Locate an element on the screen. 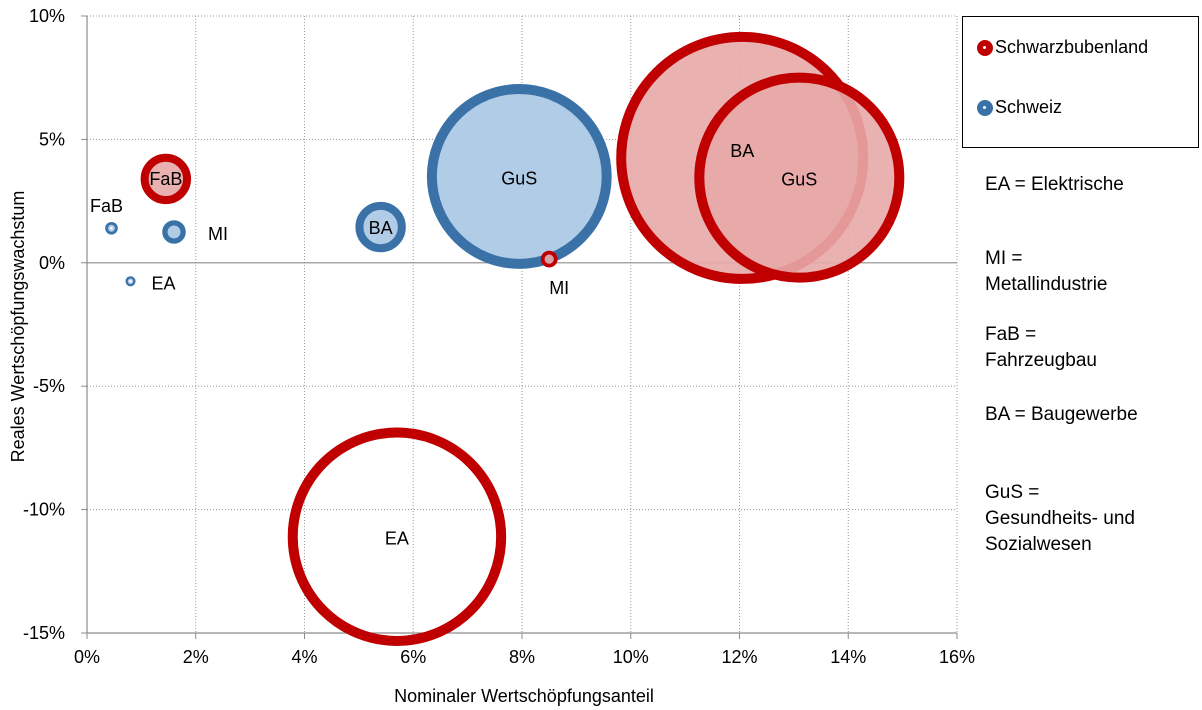  legend-item-schwarzbubenland: Schwarzbubenland is located at coordinates (1062, 47).